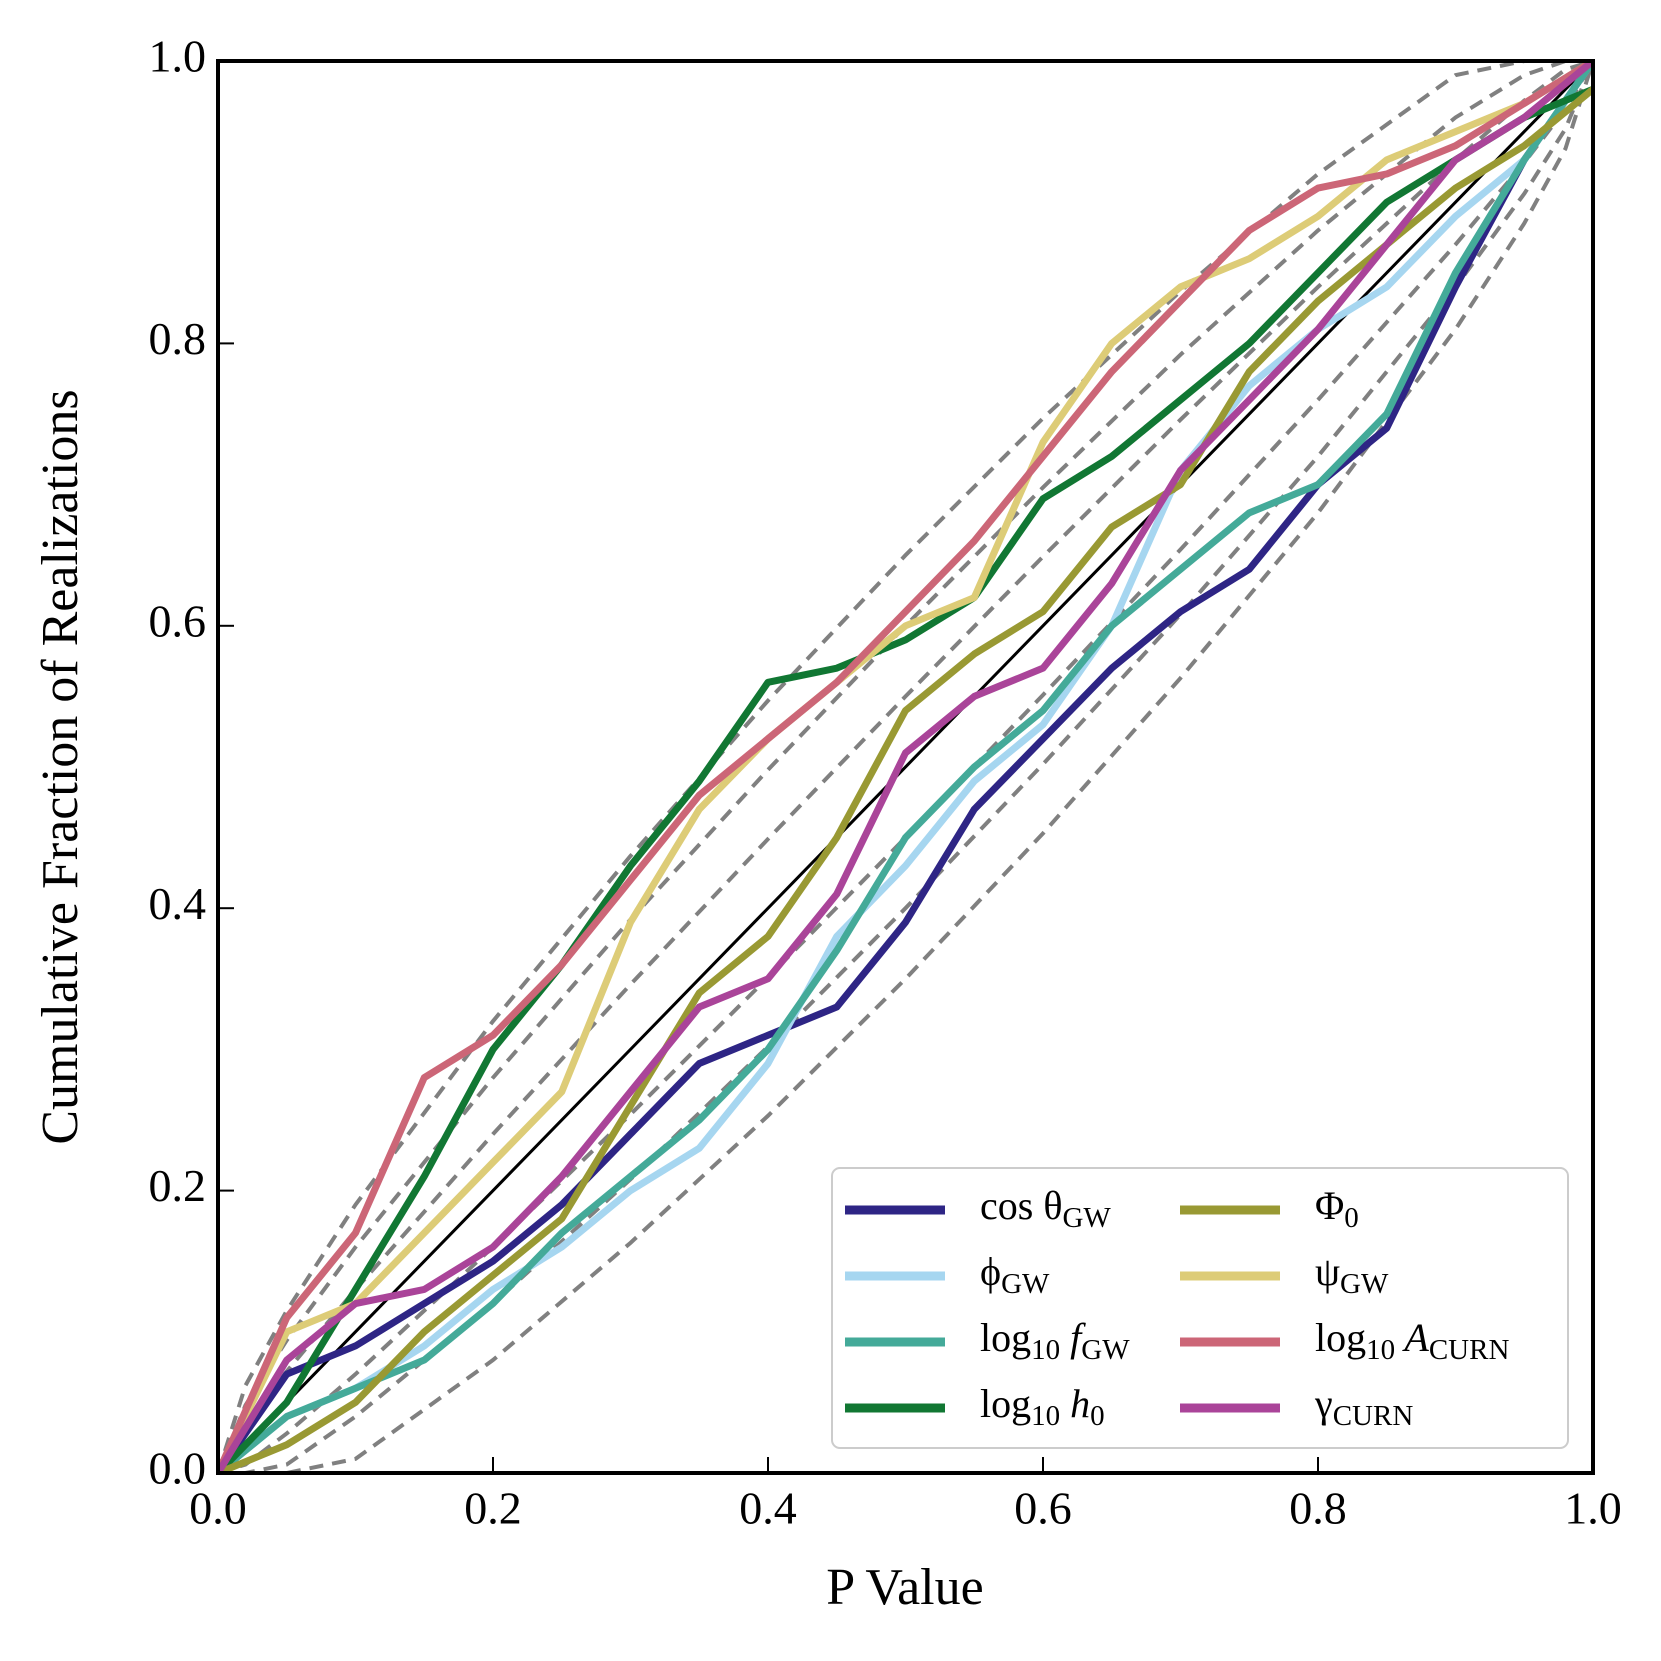 This screenshot has height=1661, width=1661. I want to click on y-tick-label: 0.0, so click(178, 1468).